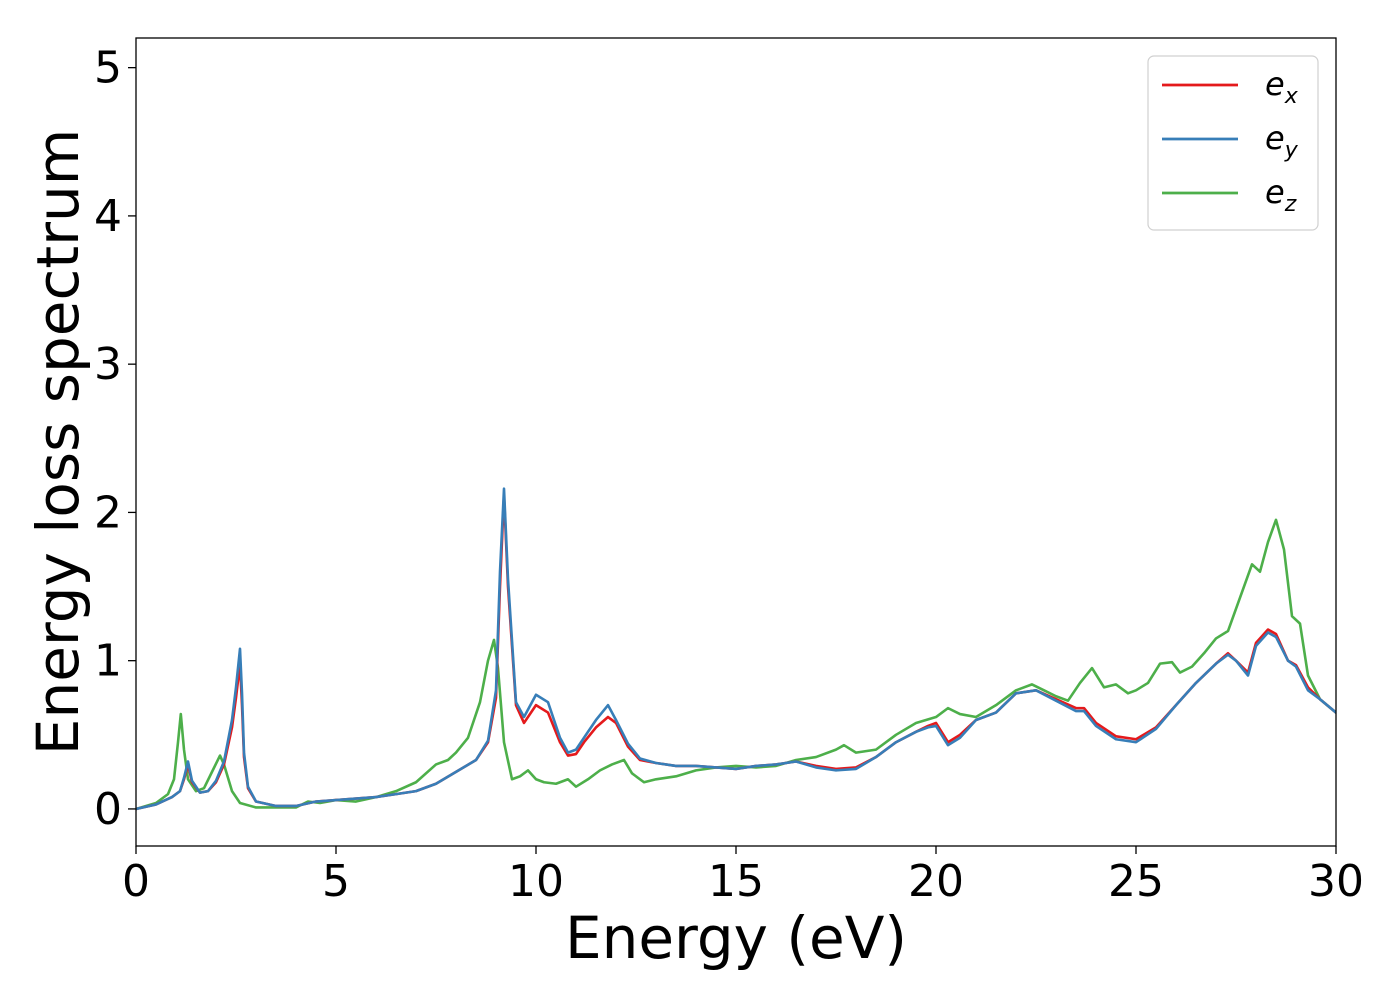 This screenshot has height=1000, width=1400. I want to click on x-tick-label: 30, so click(1336, 881).